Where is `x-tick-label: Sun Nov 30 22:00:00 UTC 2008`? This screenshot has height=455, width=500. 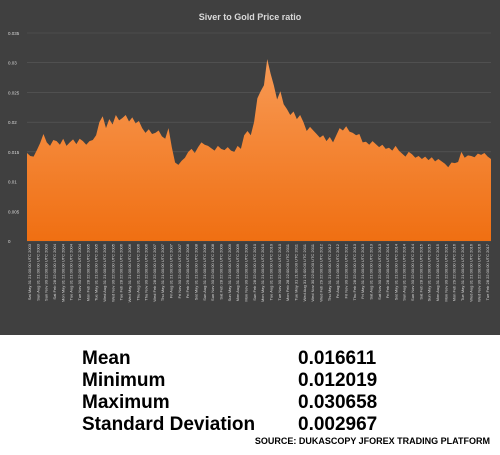 x-tick-label: Sun Nov 30 22:00:00 UTC 2008 is located at coordinates (212, 272).